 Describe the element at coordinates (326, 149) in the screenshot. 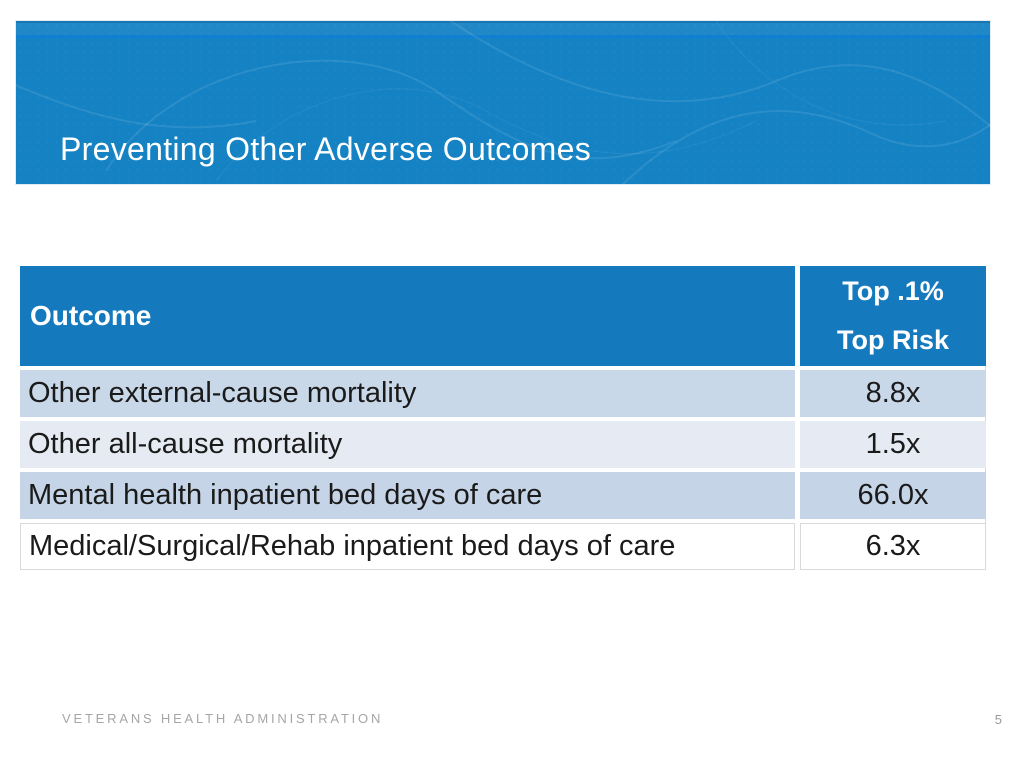

I see `slide-title: Preventing Other Adverse Outcomes` at that location.